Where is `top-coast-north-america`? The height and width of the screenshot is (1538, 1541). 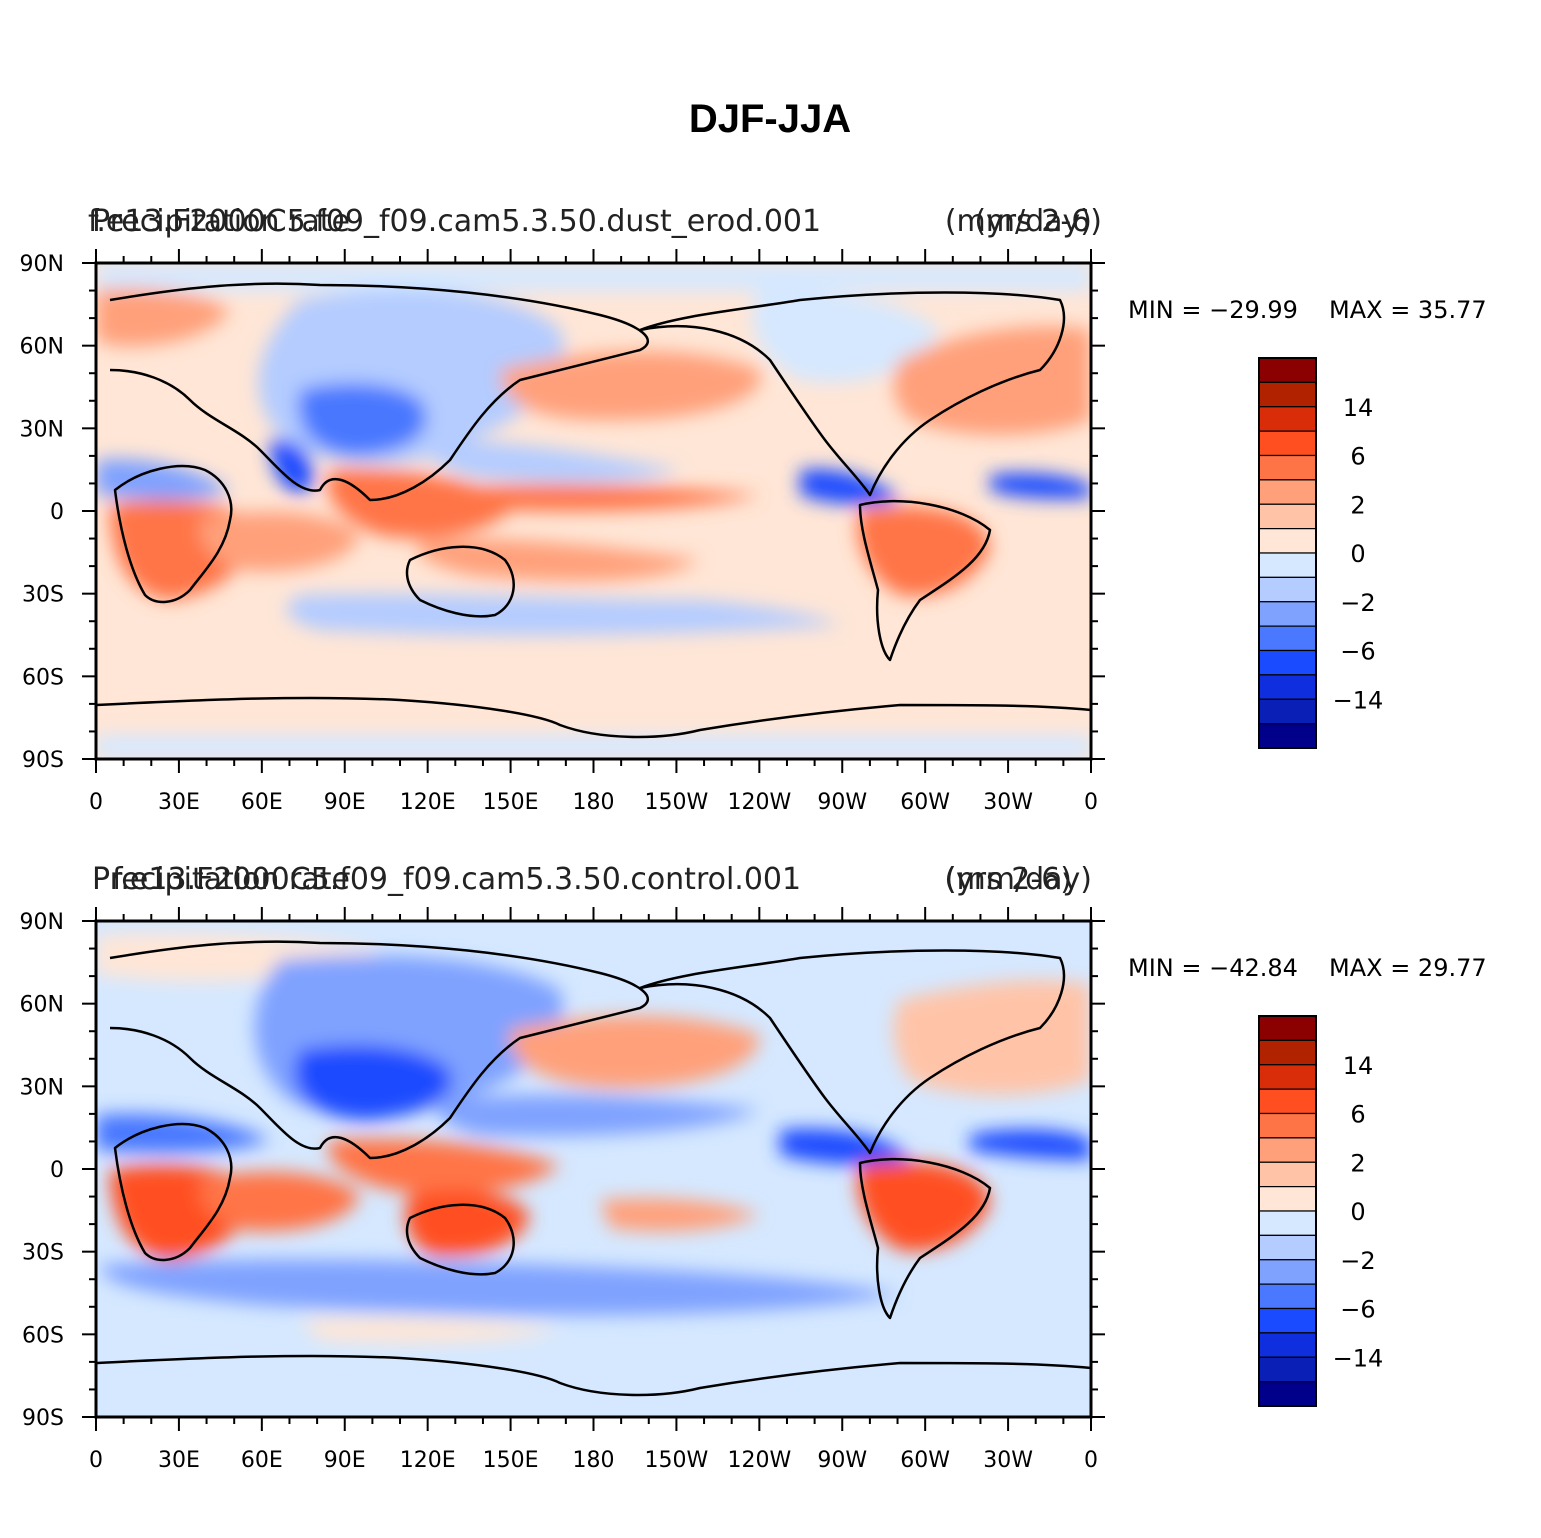
top-coast-north-america is located at coordinates (852, 394).